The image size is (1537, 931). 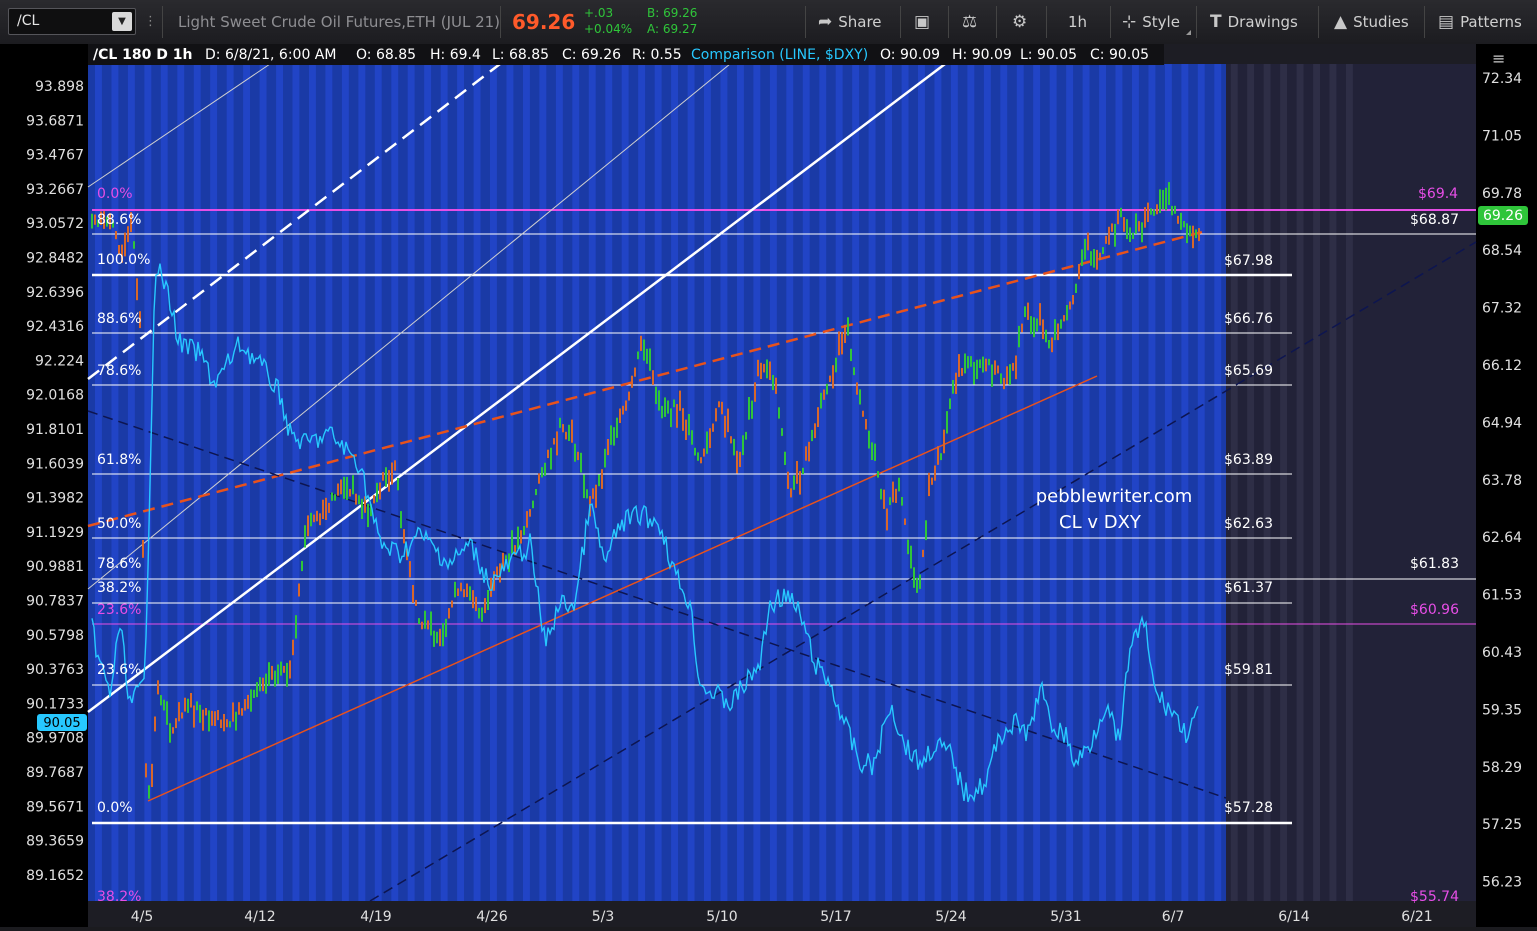 What do you see at coordinates (1161, 22) in the screenshot?
I see `style-label: Style` at bounding box center [1161, 22].